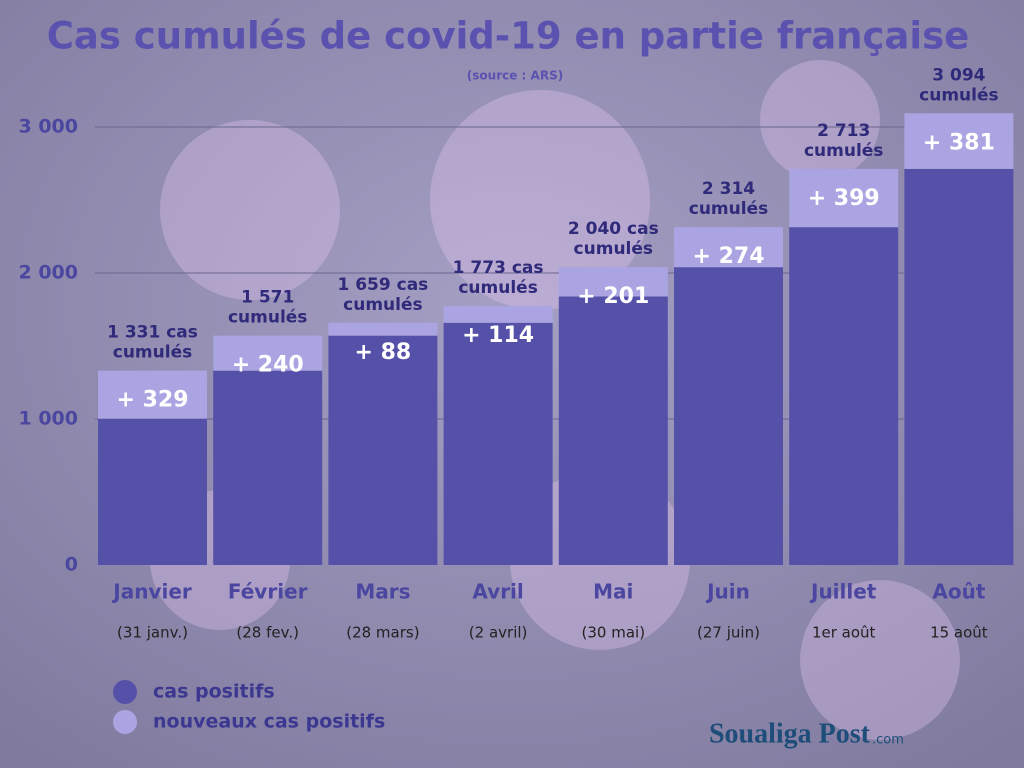 This screenshot has height=772, width=1024. Describe the element at coordinates (152, 400) in the screenshot. I see `value-label: + 329` at that location.